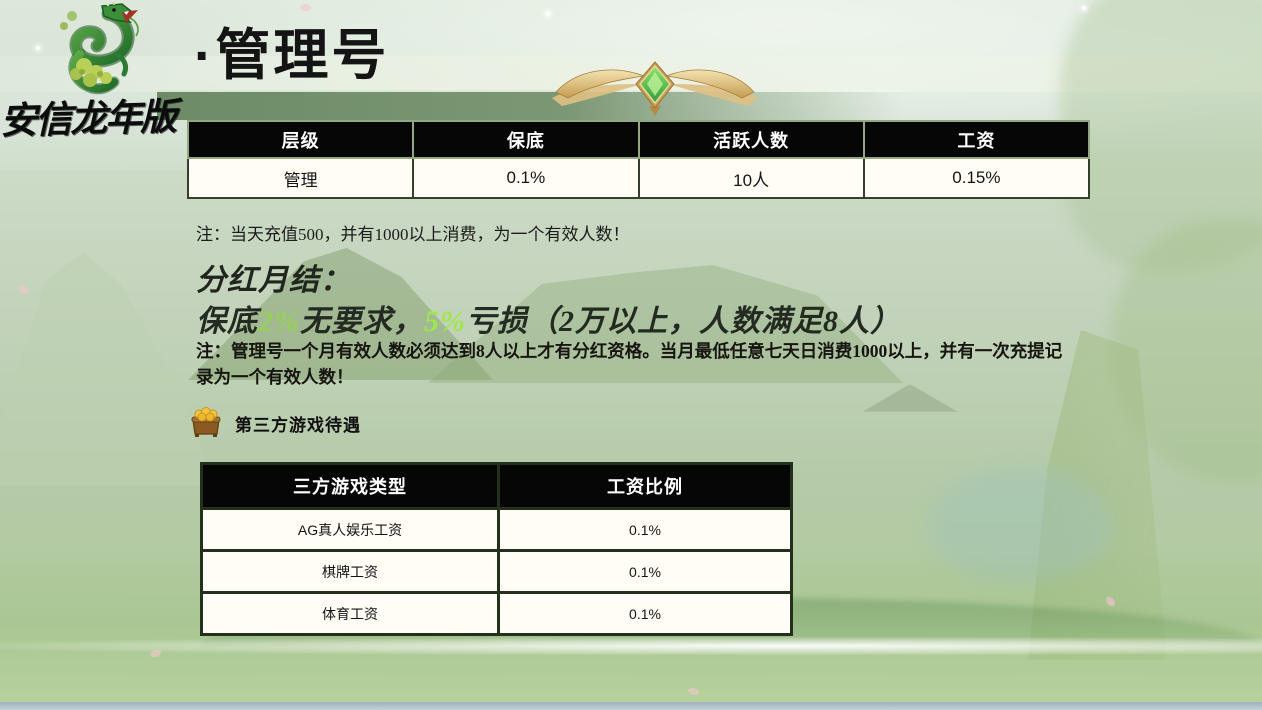 This screenshot has height=710, width=1262. I want to click on thirdparty-section-title: 第三方游戏待遇, so click(298, 425).